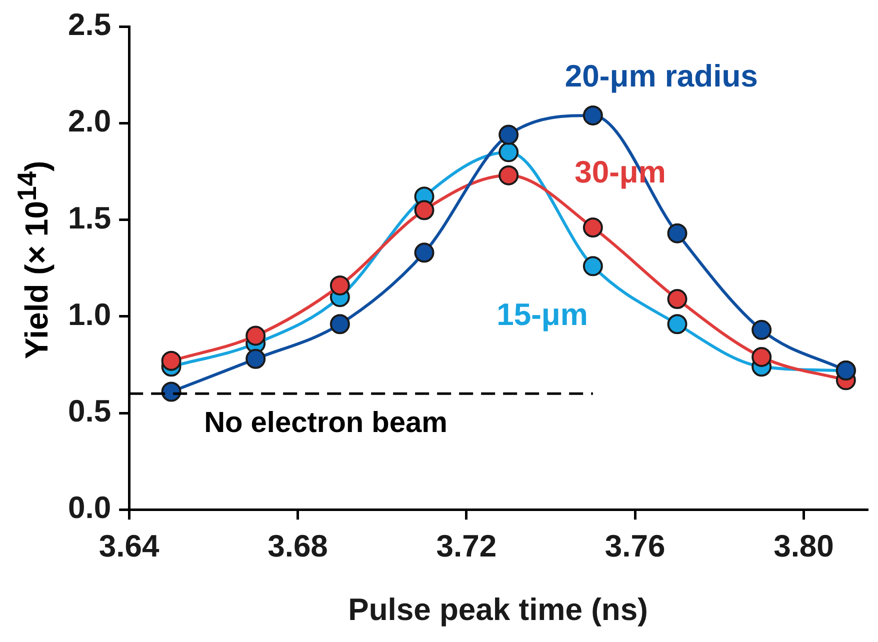  I want to click on x-axis-title: Pulse peak time (ns), so click(498, 609).